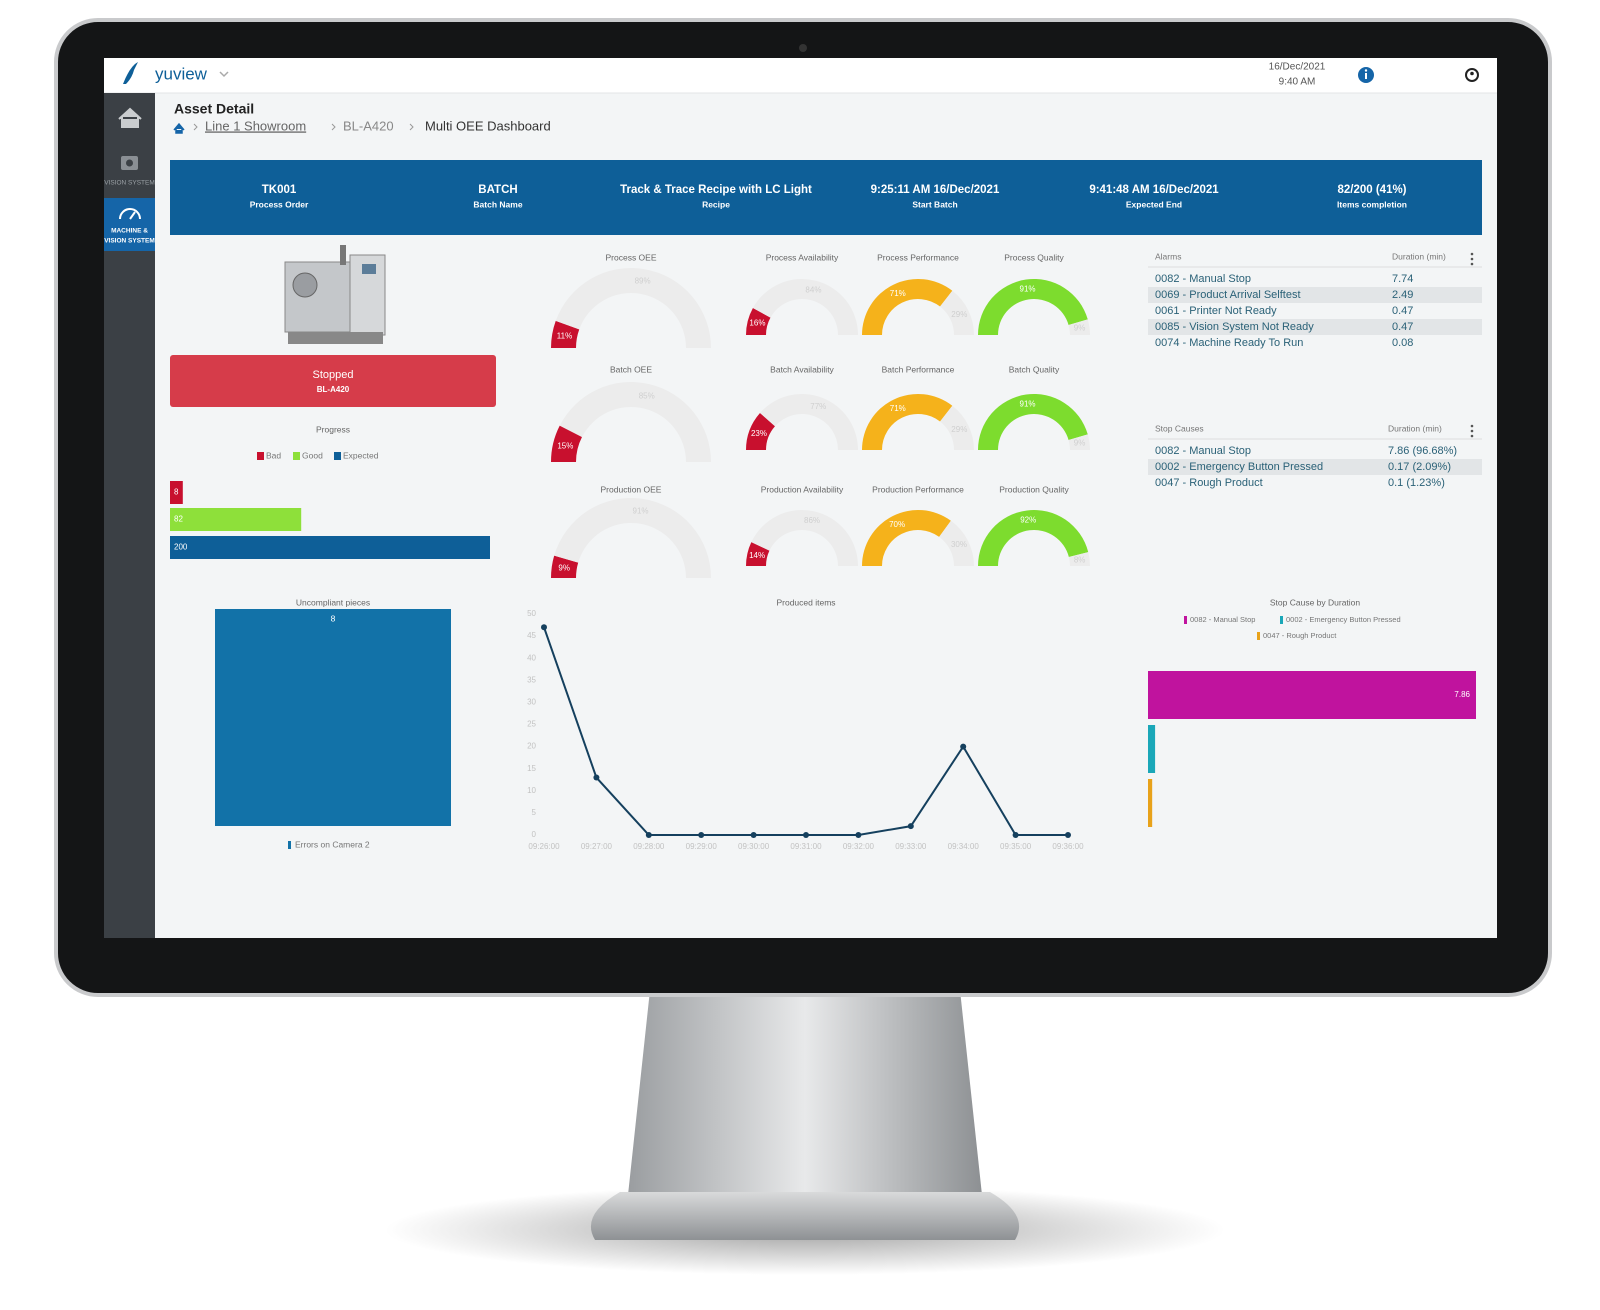 The height and width of the screenshot is (1310, 1600). What do you see at coordinates (273, 455) in the screenshot?
I see `legend-label: Bad` at bounding box center [273, 455].